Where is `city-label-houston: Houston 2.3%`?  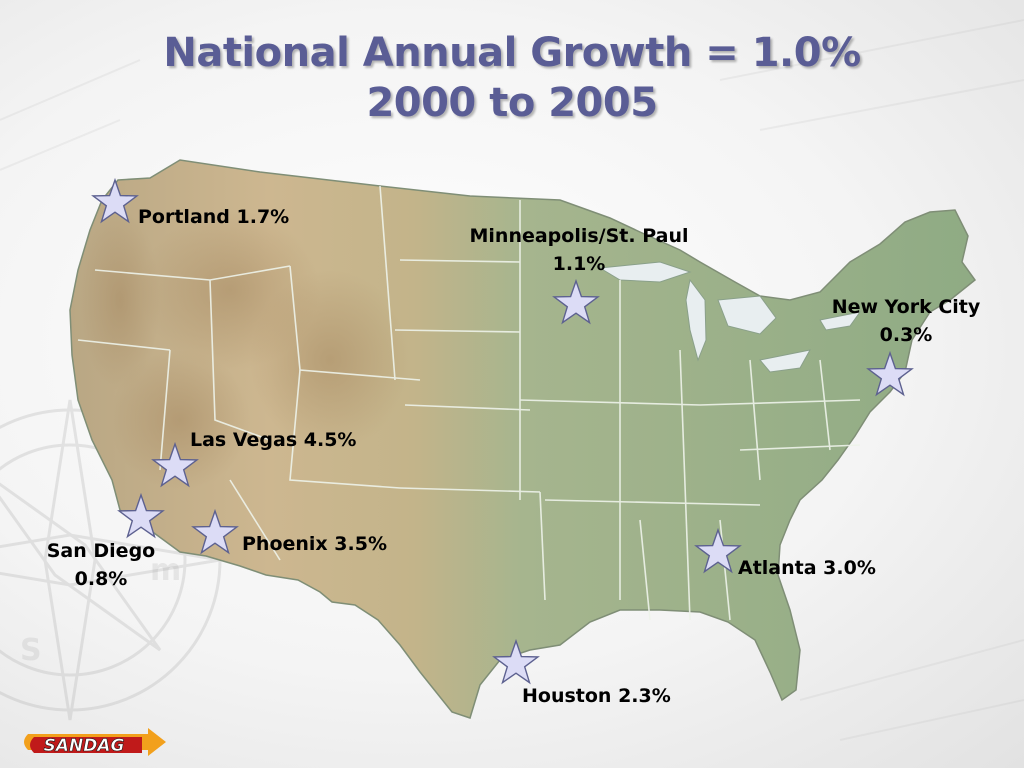 city-label-houston: Houston 2.3% is located at coordinates (596, 696).